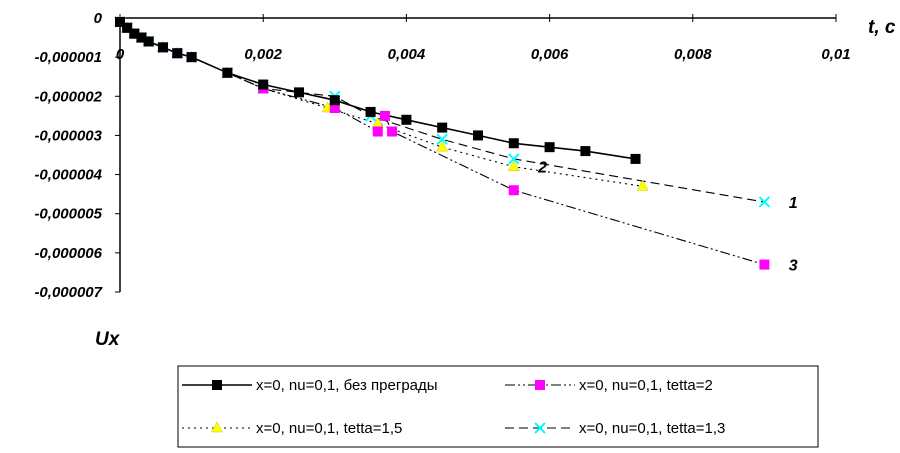 This screenshot has width=900, height=453. I want to click on curve-label: 1, so click(793, 203).